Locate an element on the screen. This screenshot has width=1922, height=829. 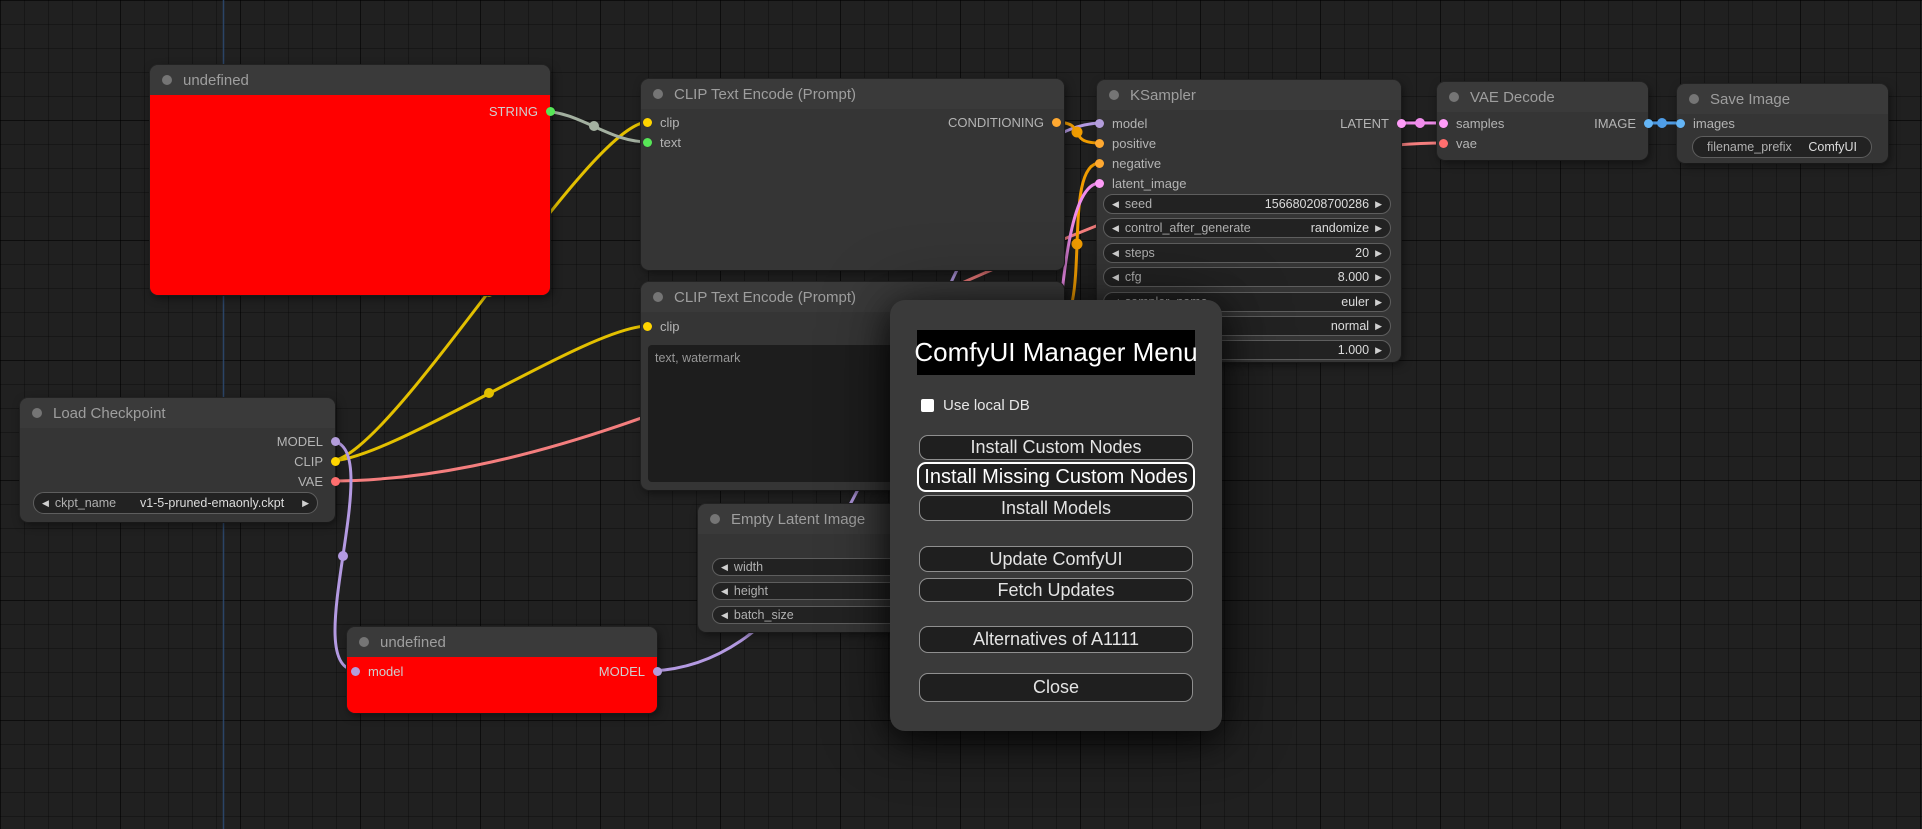
port-label-latent-image: latent_image is located at coordinates (1149, 183).